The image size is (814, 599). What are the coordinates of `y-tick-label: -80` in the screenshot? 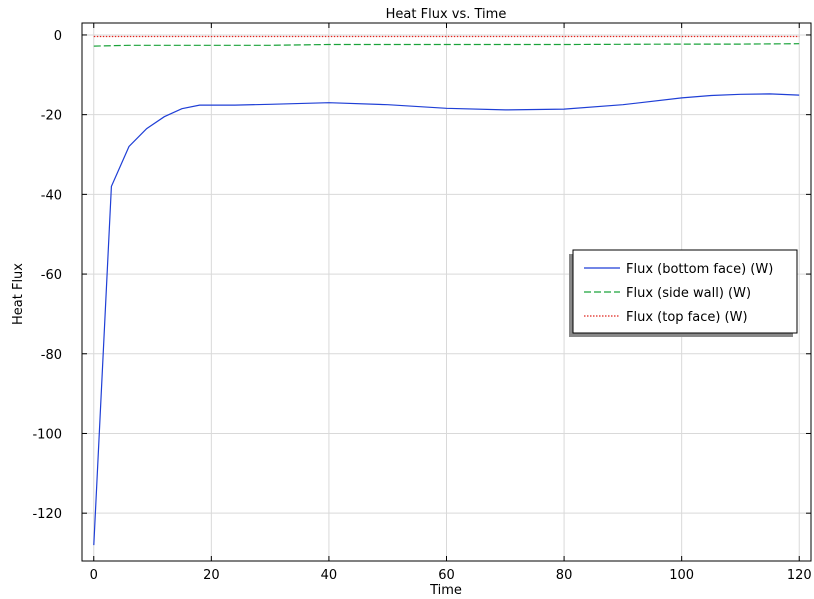 It's located at (51, 355).